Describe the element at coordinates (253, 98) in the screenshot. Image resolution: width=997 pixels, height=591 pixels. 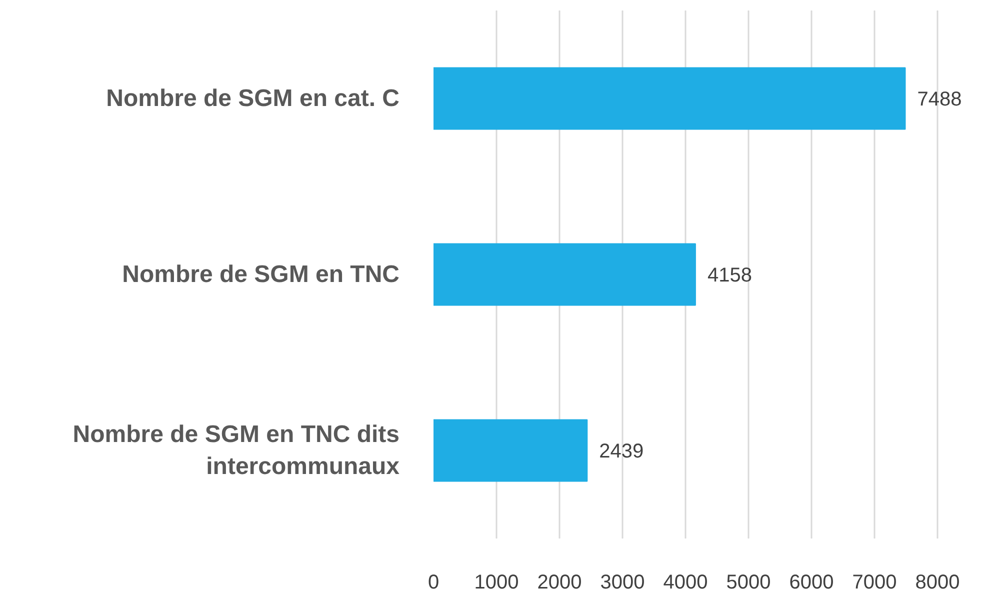
I see `y-tick-label: Nombre de SGM en cat. C` at that location.